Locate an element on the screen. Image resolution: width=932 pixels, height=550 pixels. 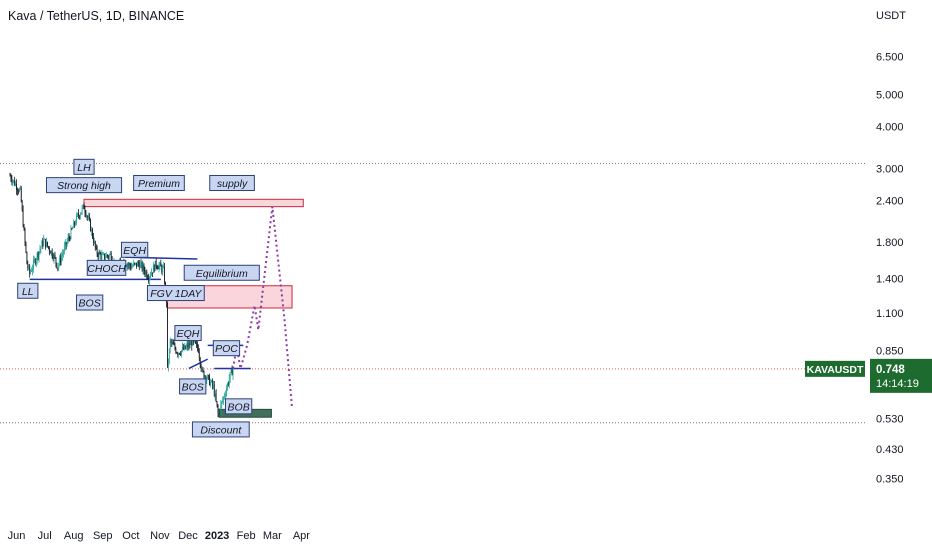
annotation-tag: EQH is located at coordinates (134, 249).